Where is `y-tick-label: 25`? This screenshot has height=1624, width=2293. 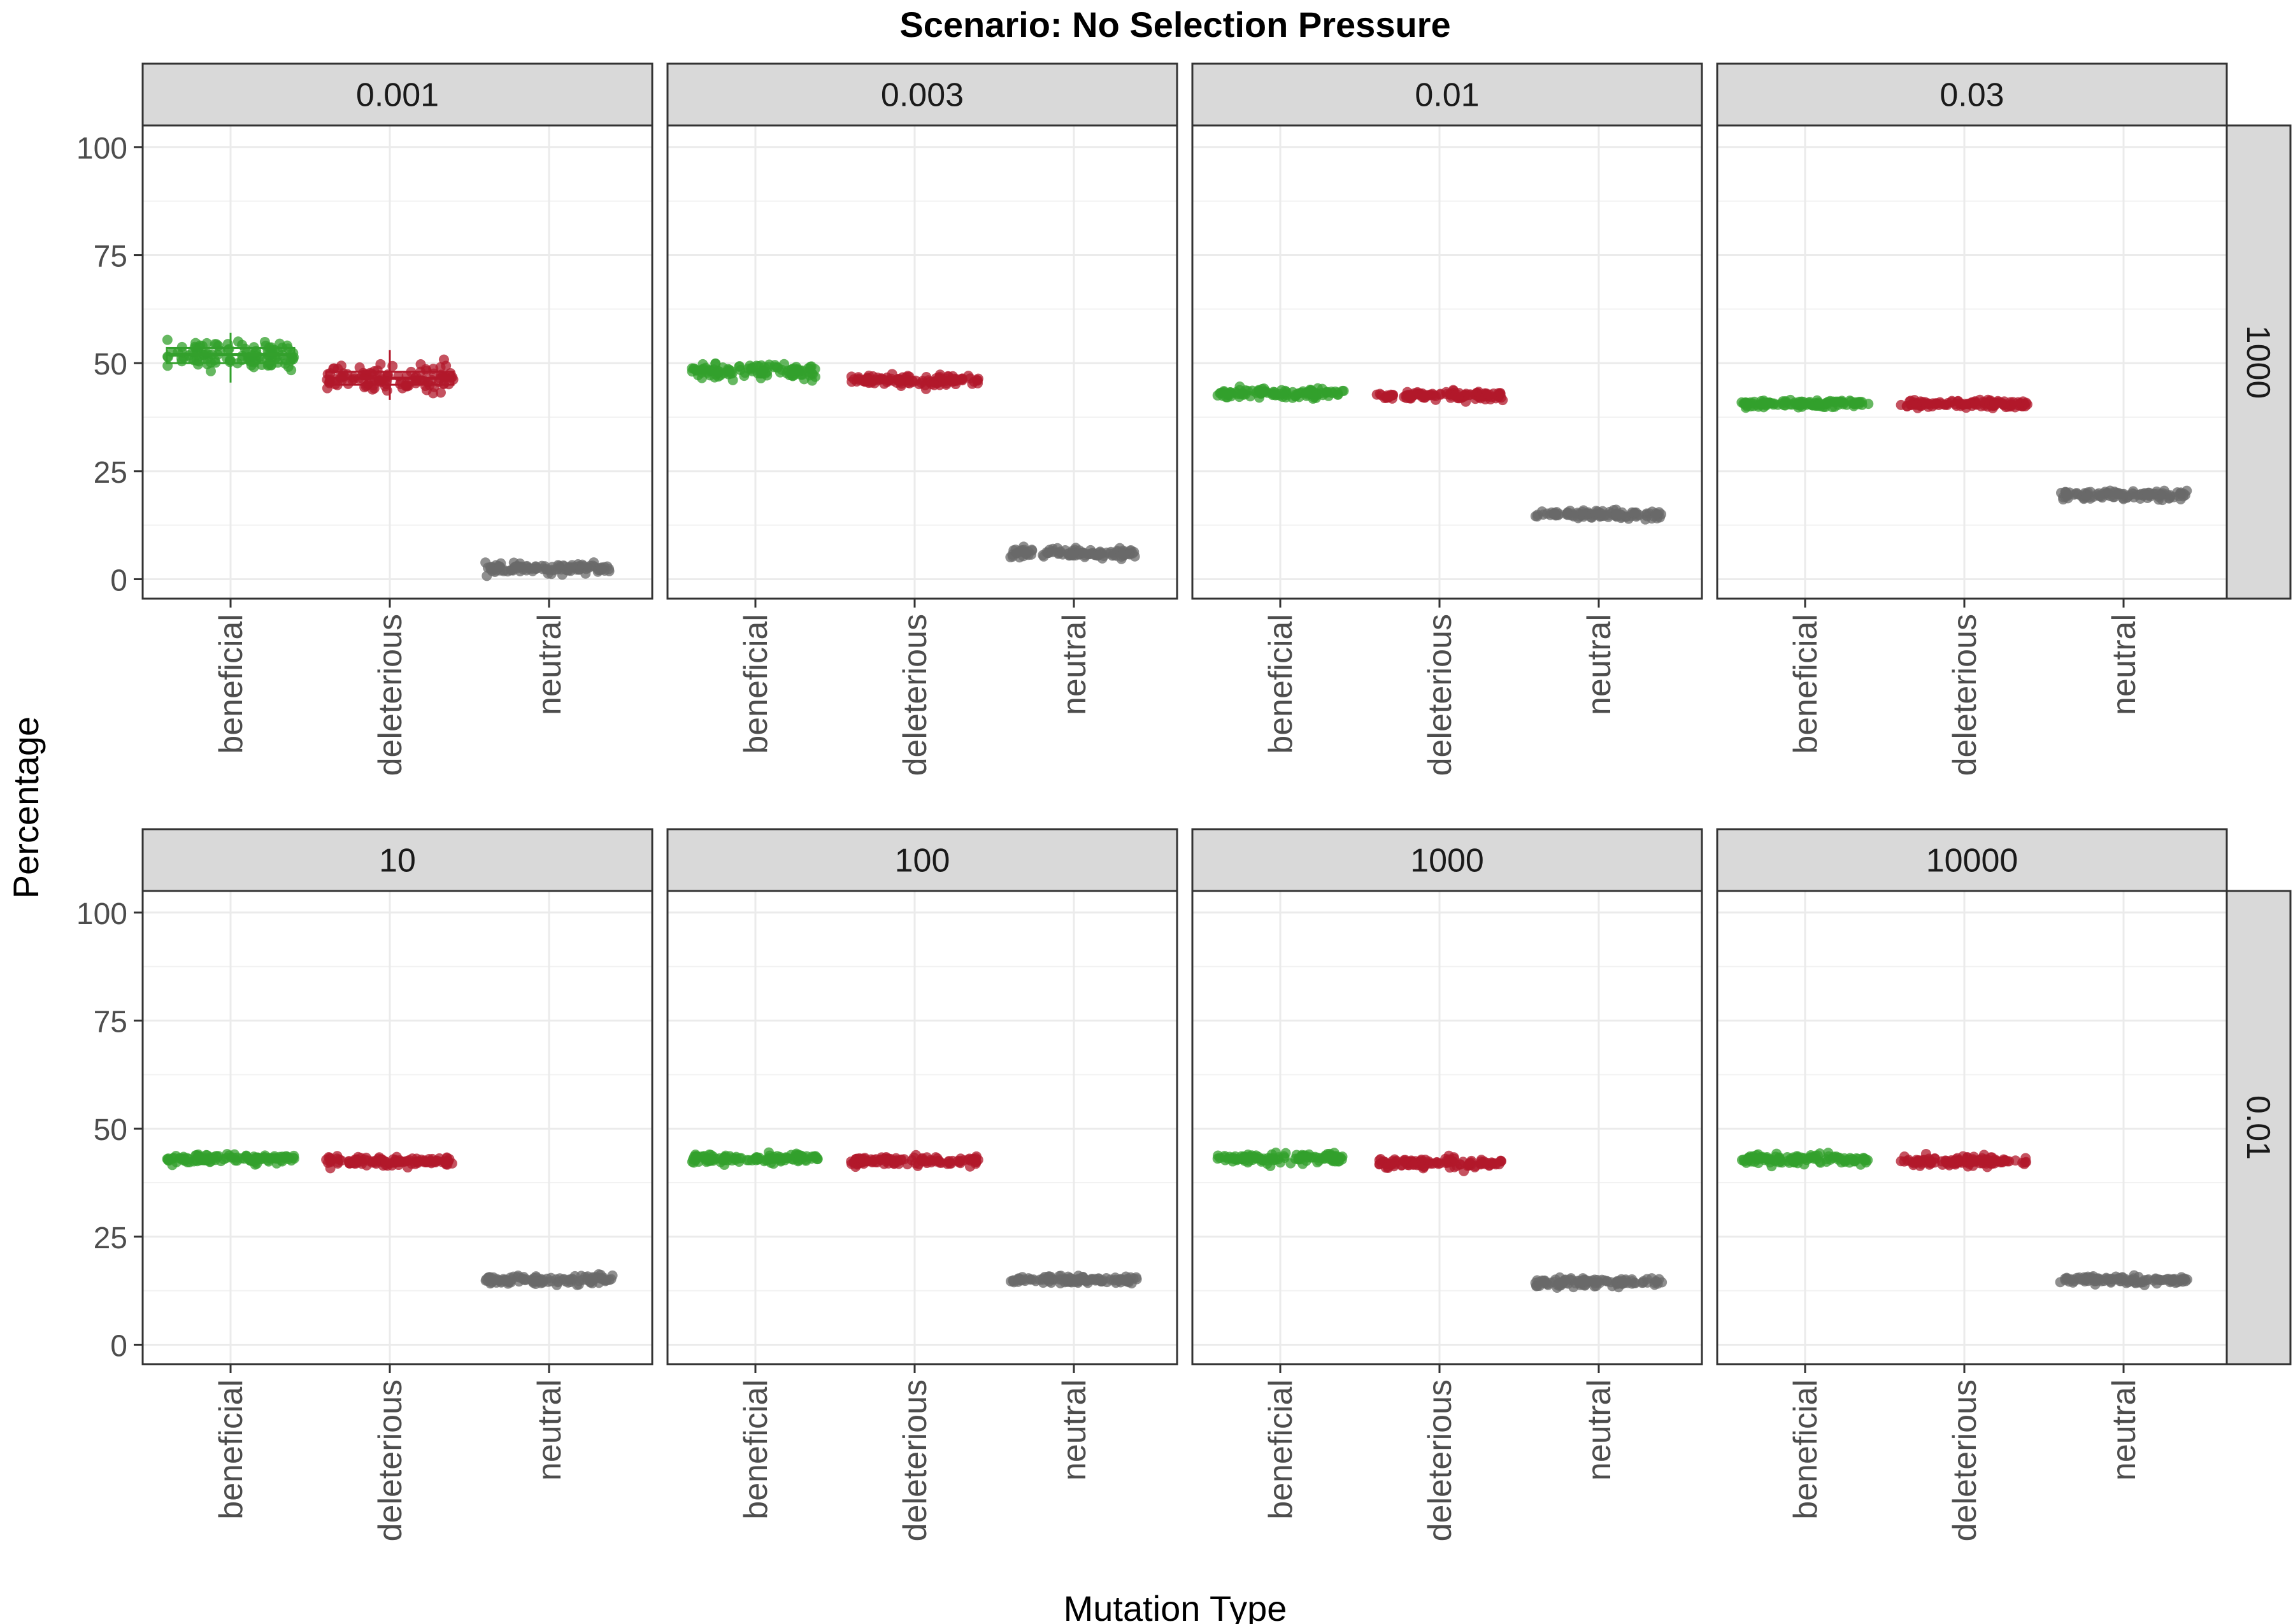 y-tick-label: 25 is located at coordinates (110, 473).